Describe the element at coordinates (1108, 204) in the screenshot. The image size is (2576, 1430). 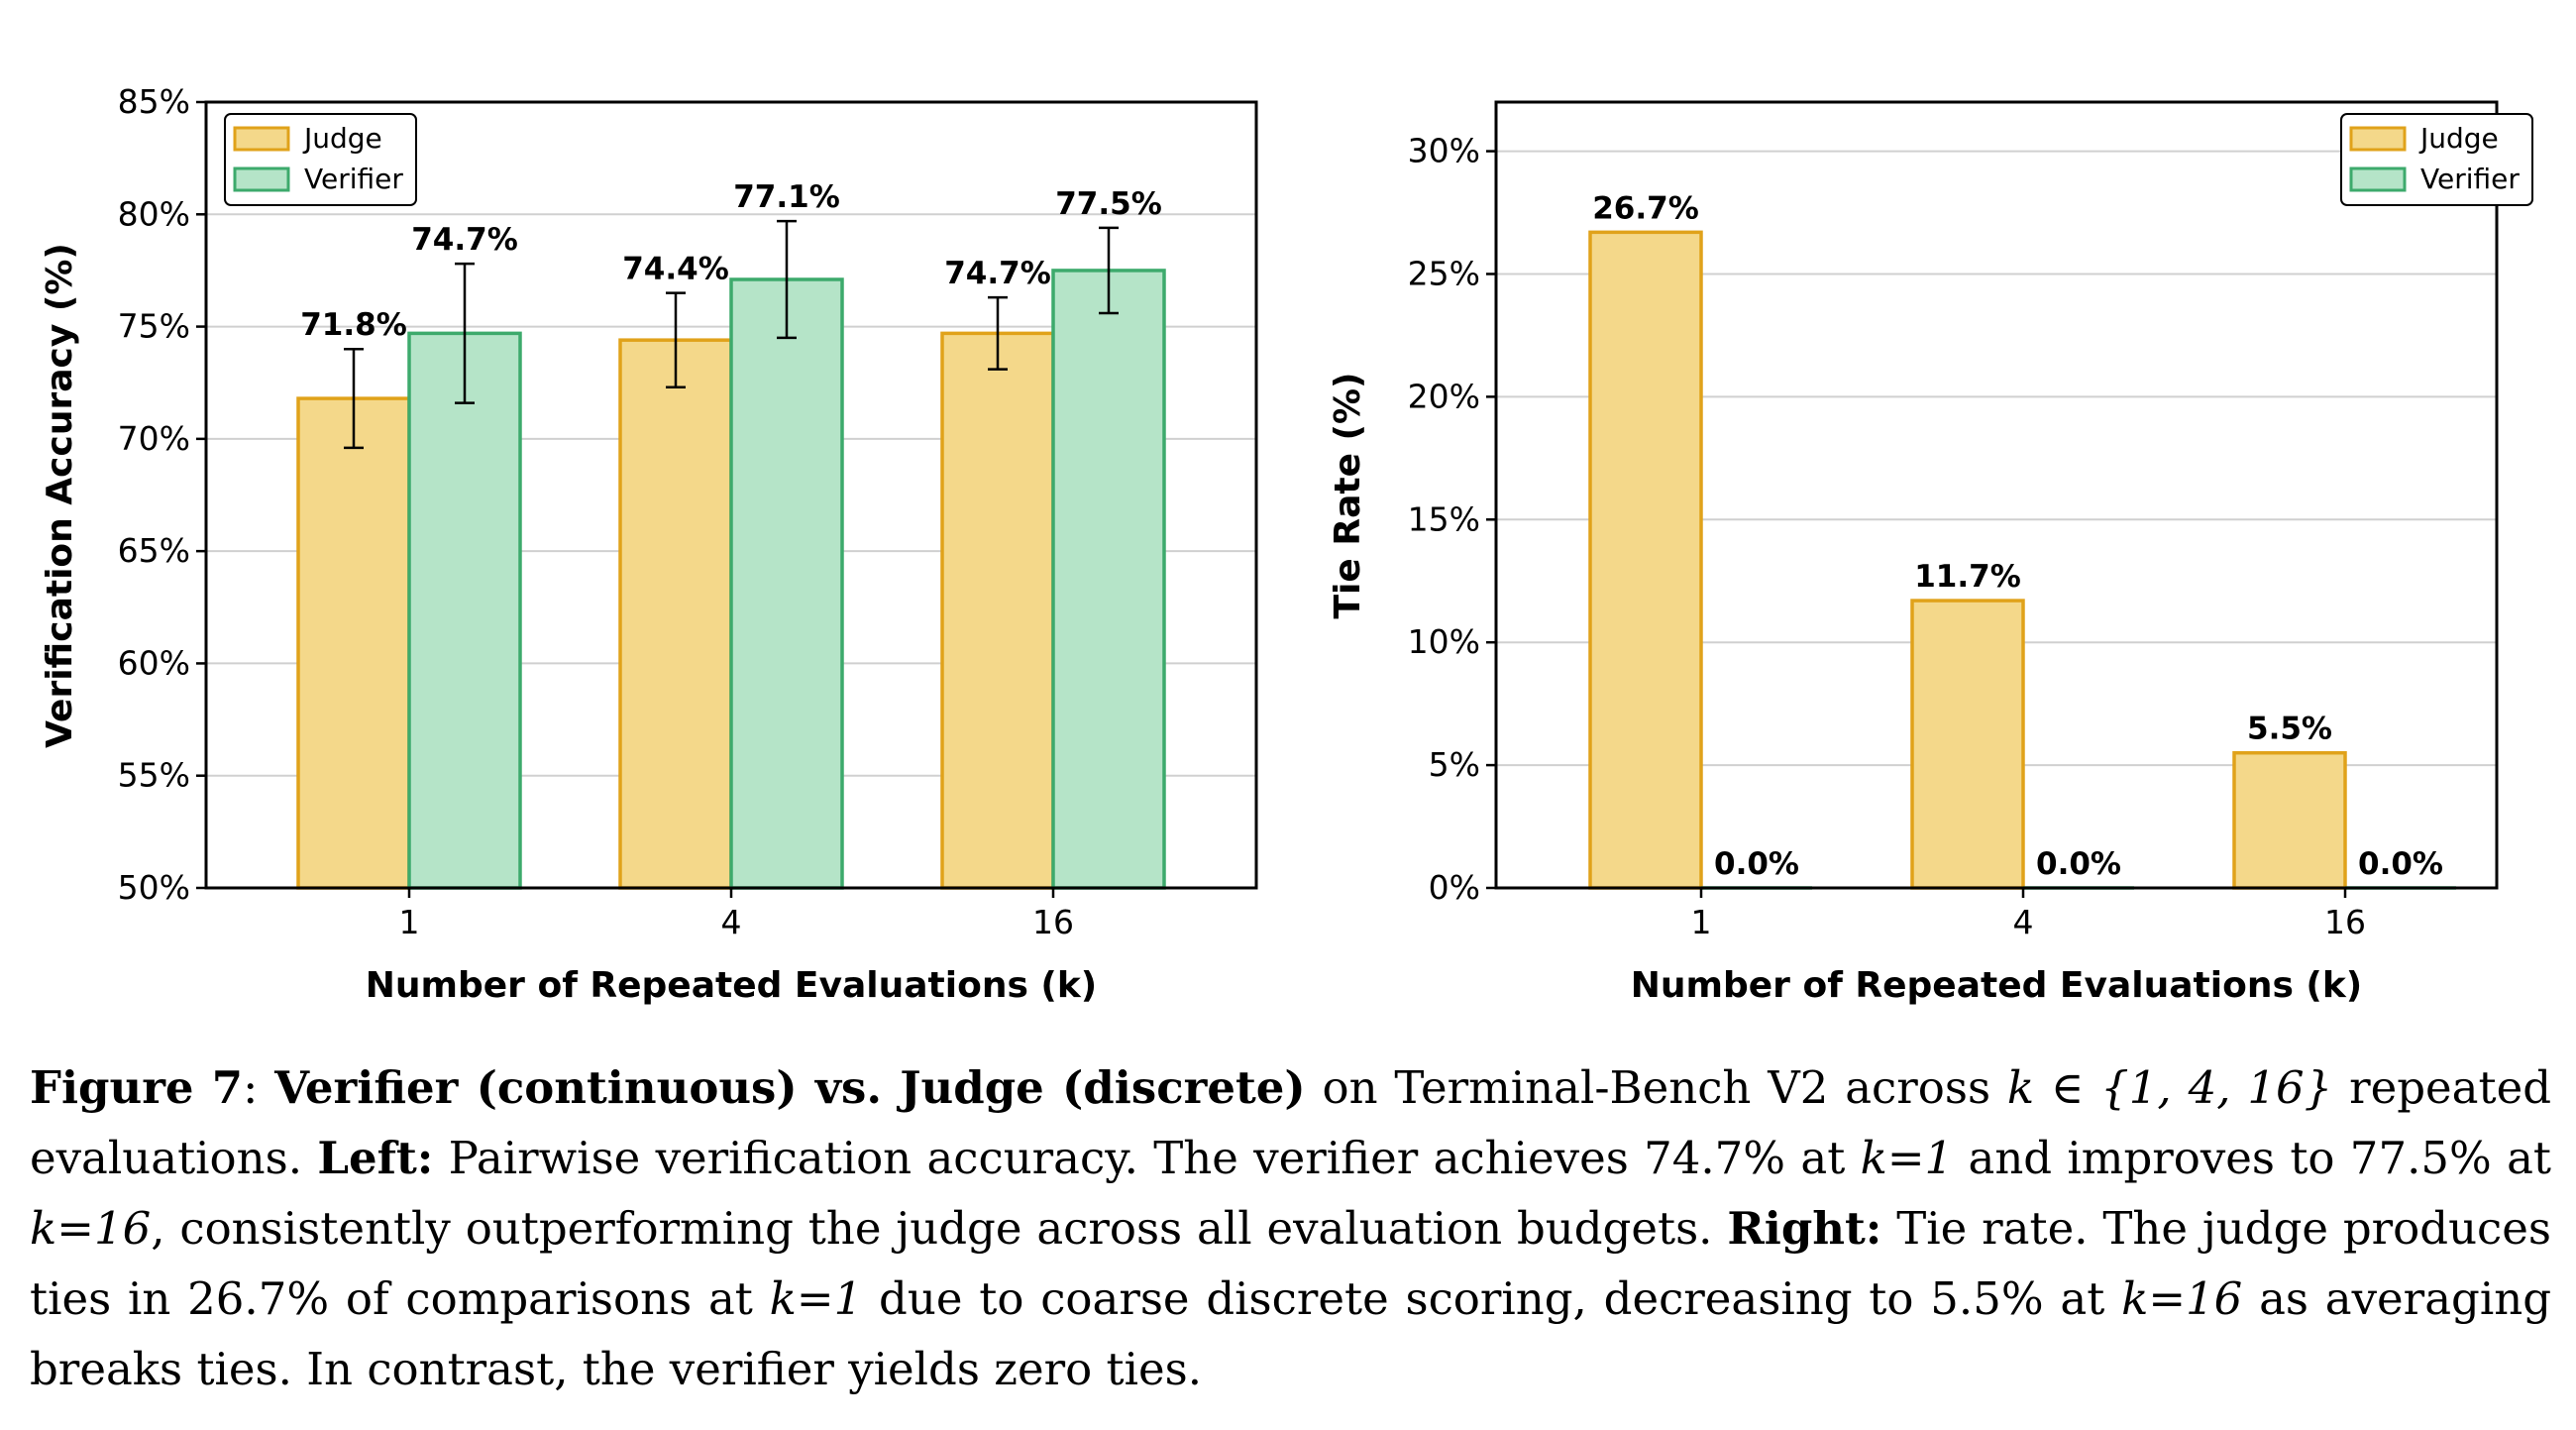
I see `bar-value-label: 77.5%` at that location.